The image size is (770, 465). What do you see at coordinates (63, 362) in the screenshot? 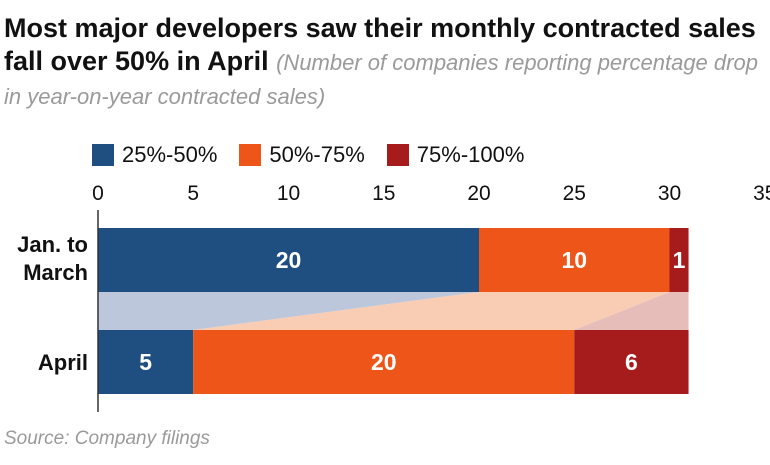
I see `category-label-april: April` at bounding box center [63, 362].